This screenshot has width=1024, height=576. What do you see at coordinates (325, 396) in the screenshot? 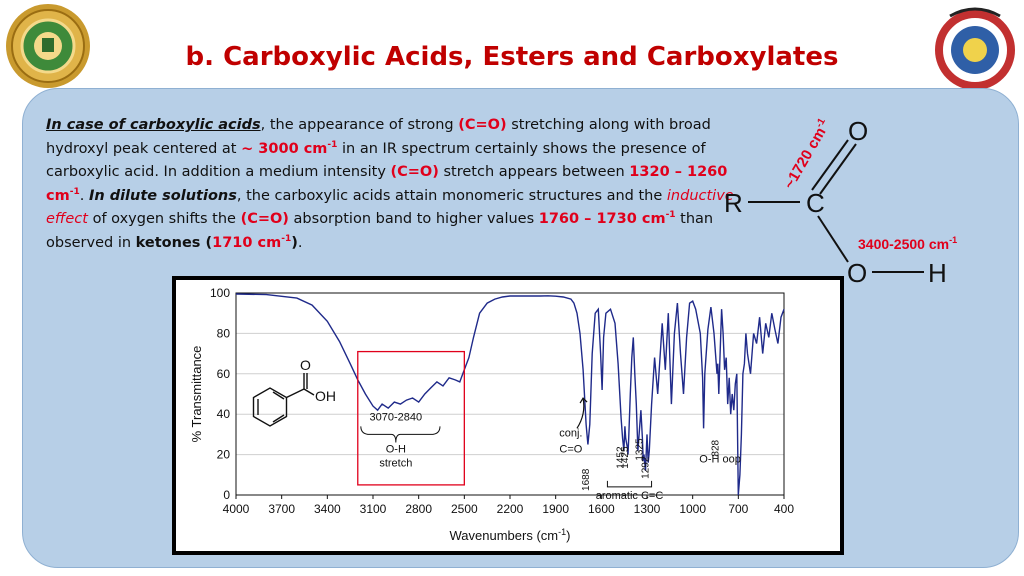
I see `inset-oh-label: OH` at bounding box center [325, 396].